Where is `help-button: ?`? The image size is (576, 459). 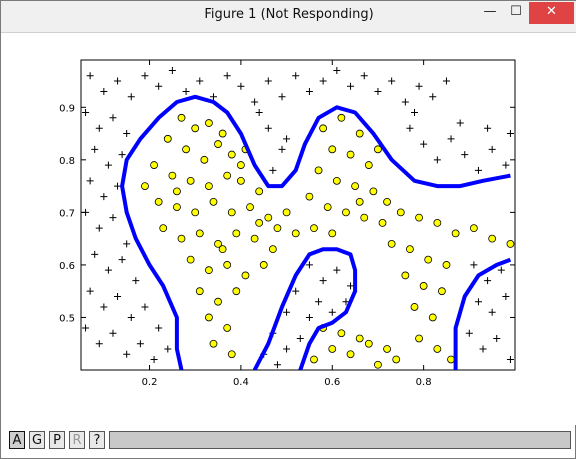
help-button: ? is located at coordinates (97, 440).